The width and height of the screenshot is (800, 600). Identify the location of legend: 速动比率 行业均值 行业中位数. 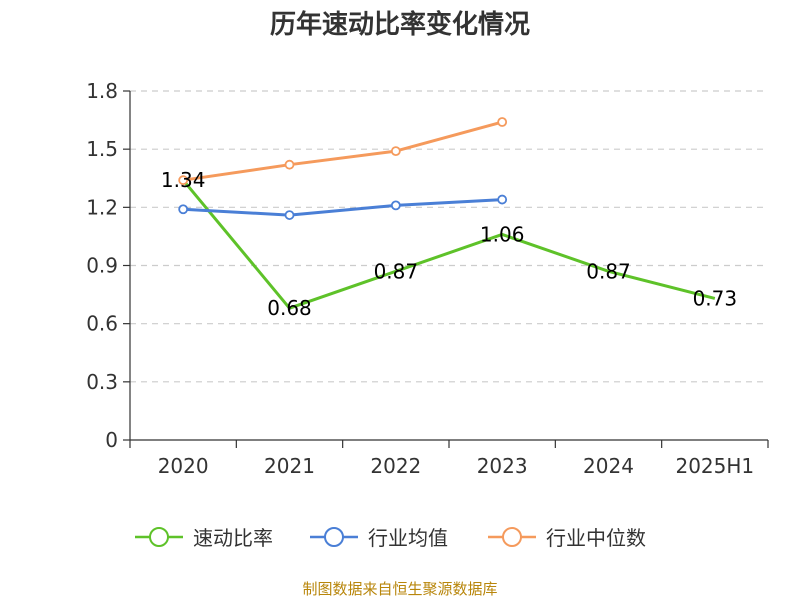
(390, 538).